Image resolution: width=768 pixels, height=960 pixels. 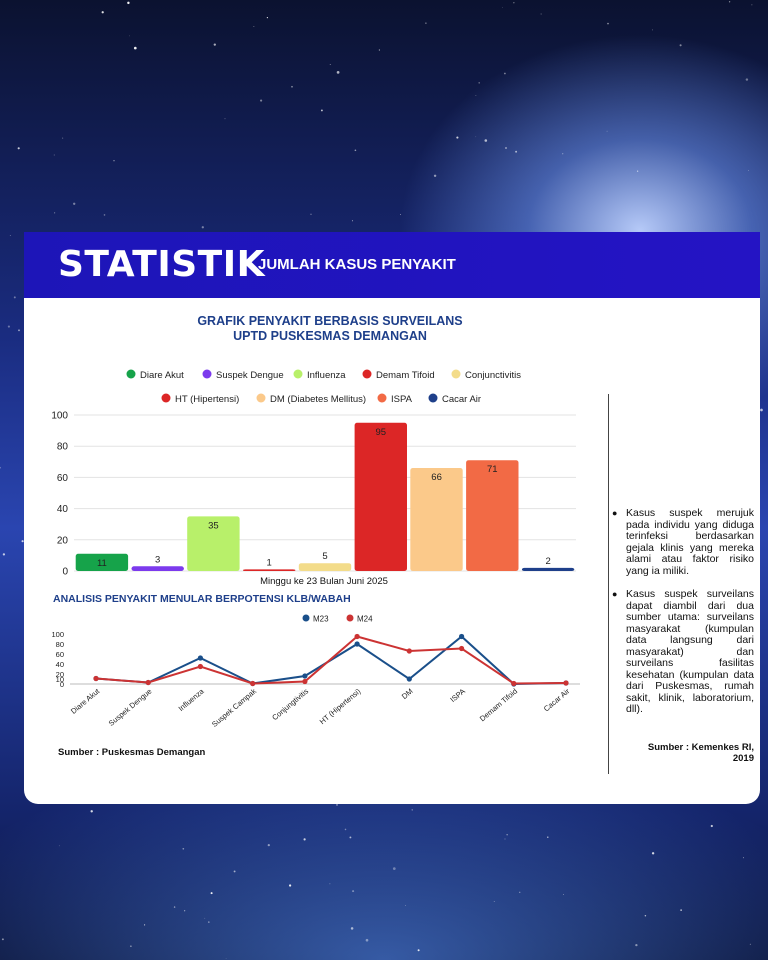 I want to click on bar-suspek-dengue, so click(x=157, y=568).